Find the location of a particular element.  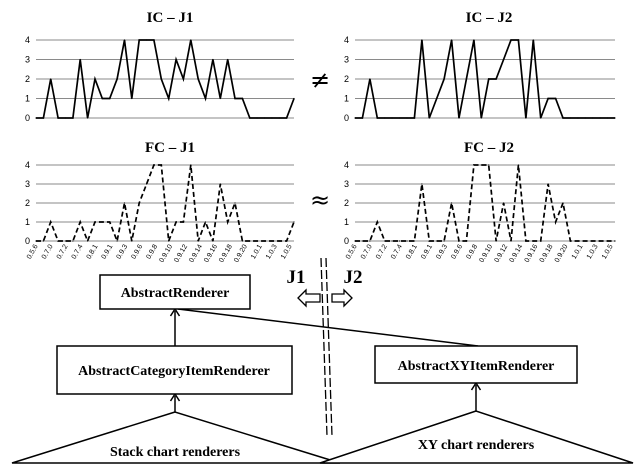

j2-label: J2 is located at coordinates (353, 277).